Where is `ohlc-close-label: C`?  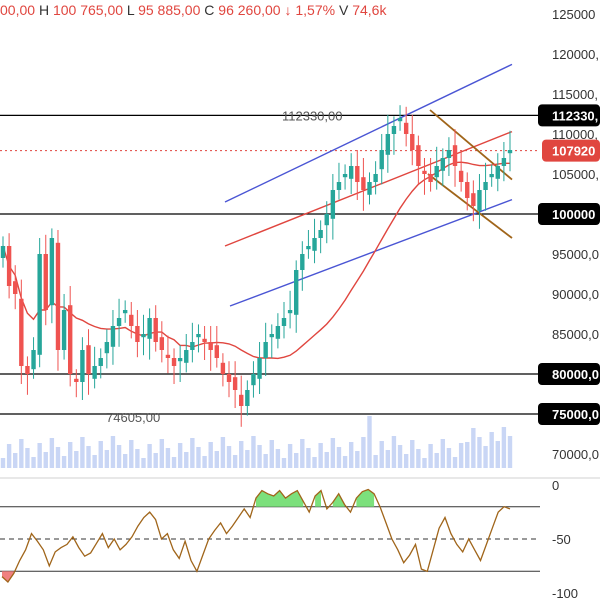 ohlc-close-label: C is located at coordinates (209, 10).